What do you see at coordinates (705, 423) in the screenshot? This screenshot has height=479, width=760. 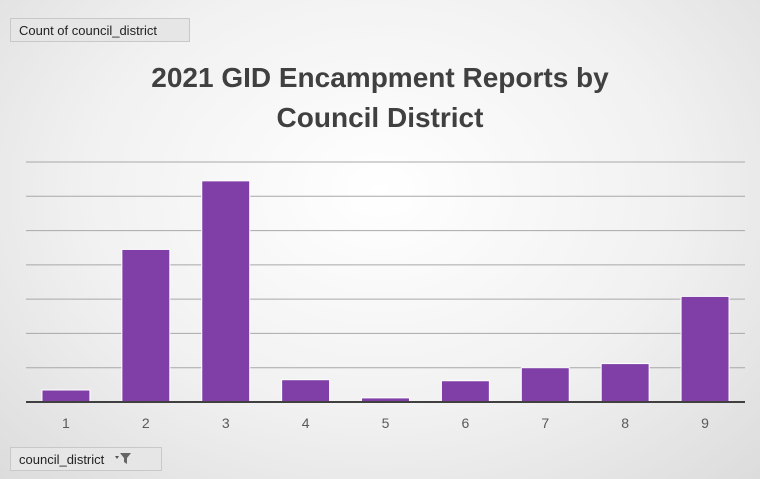 I see `x-tick-label: 9` at bounding box center [705, 423].